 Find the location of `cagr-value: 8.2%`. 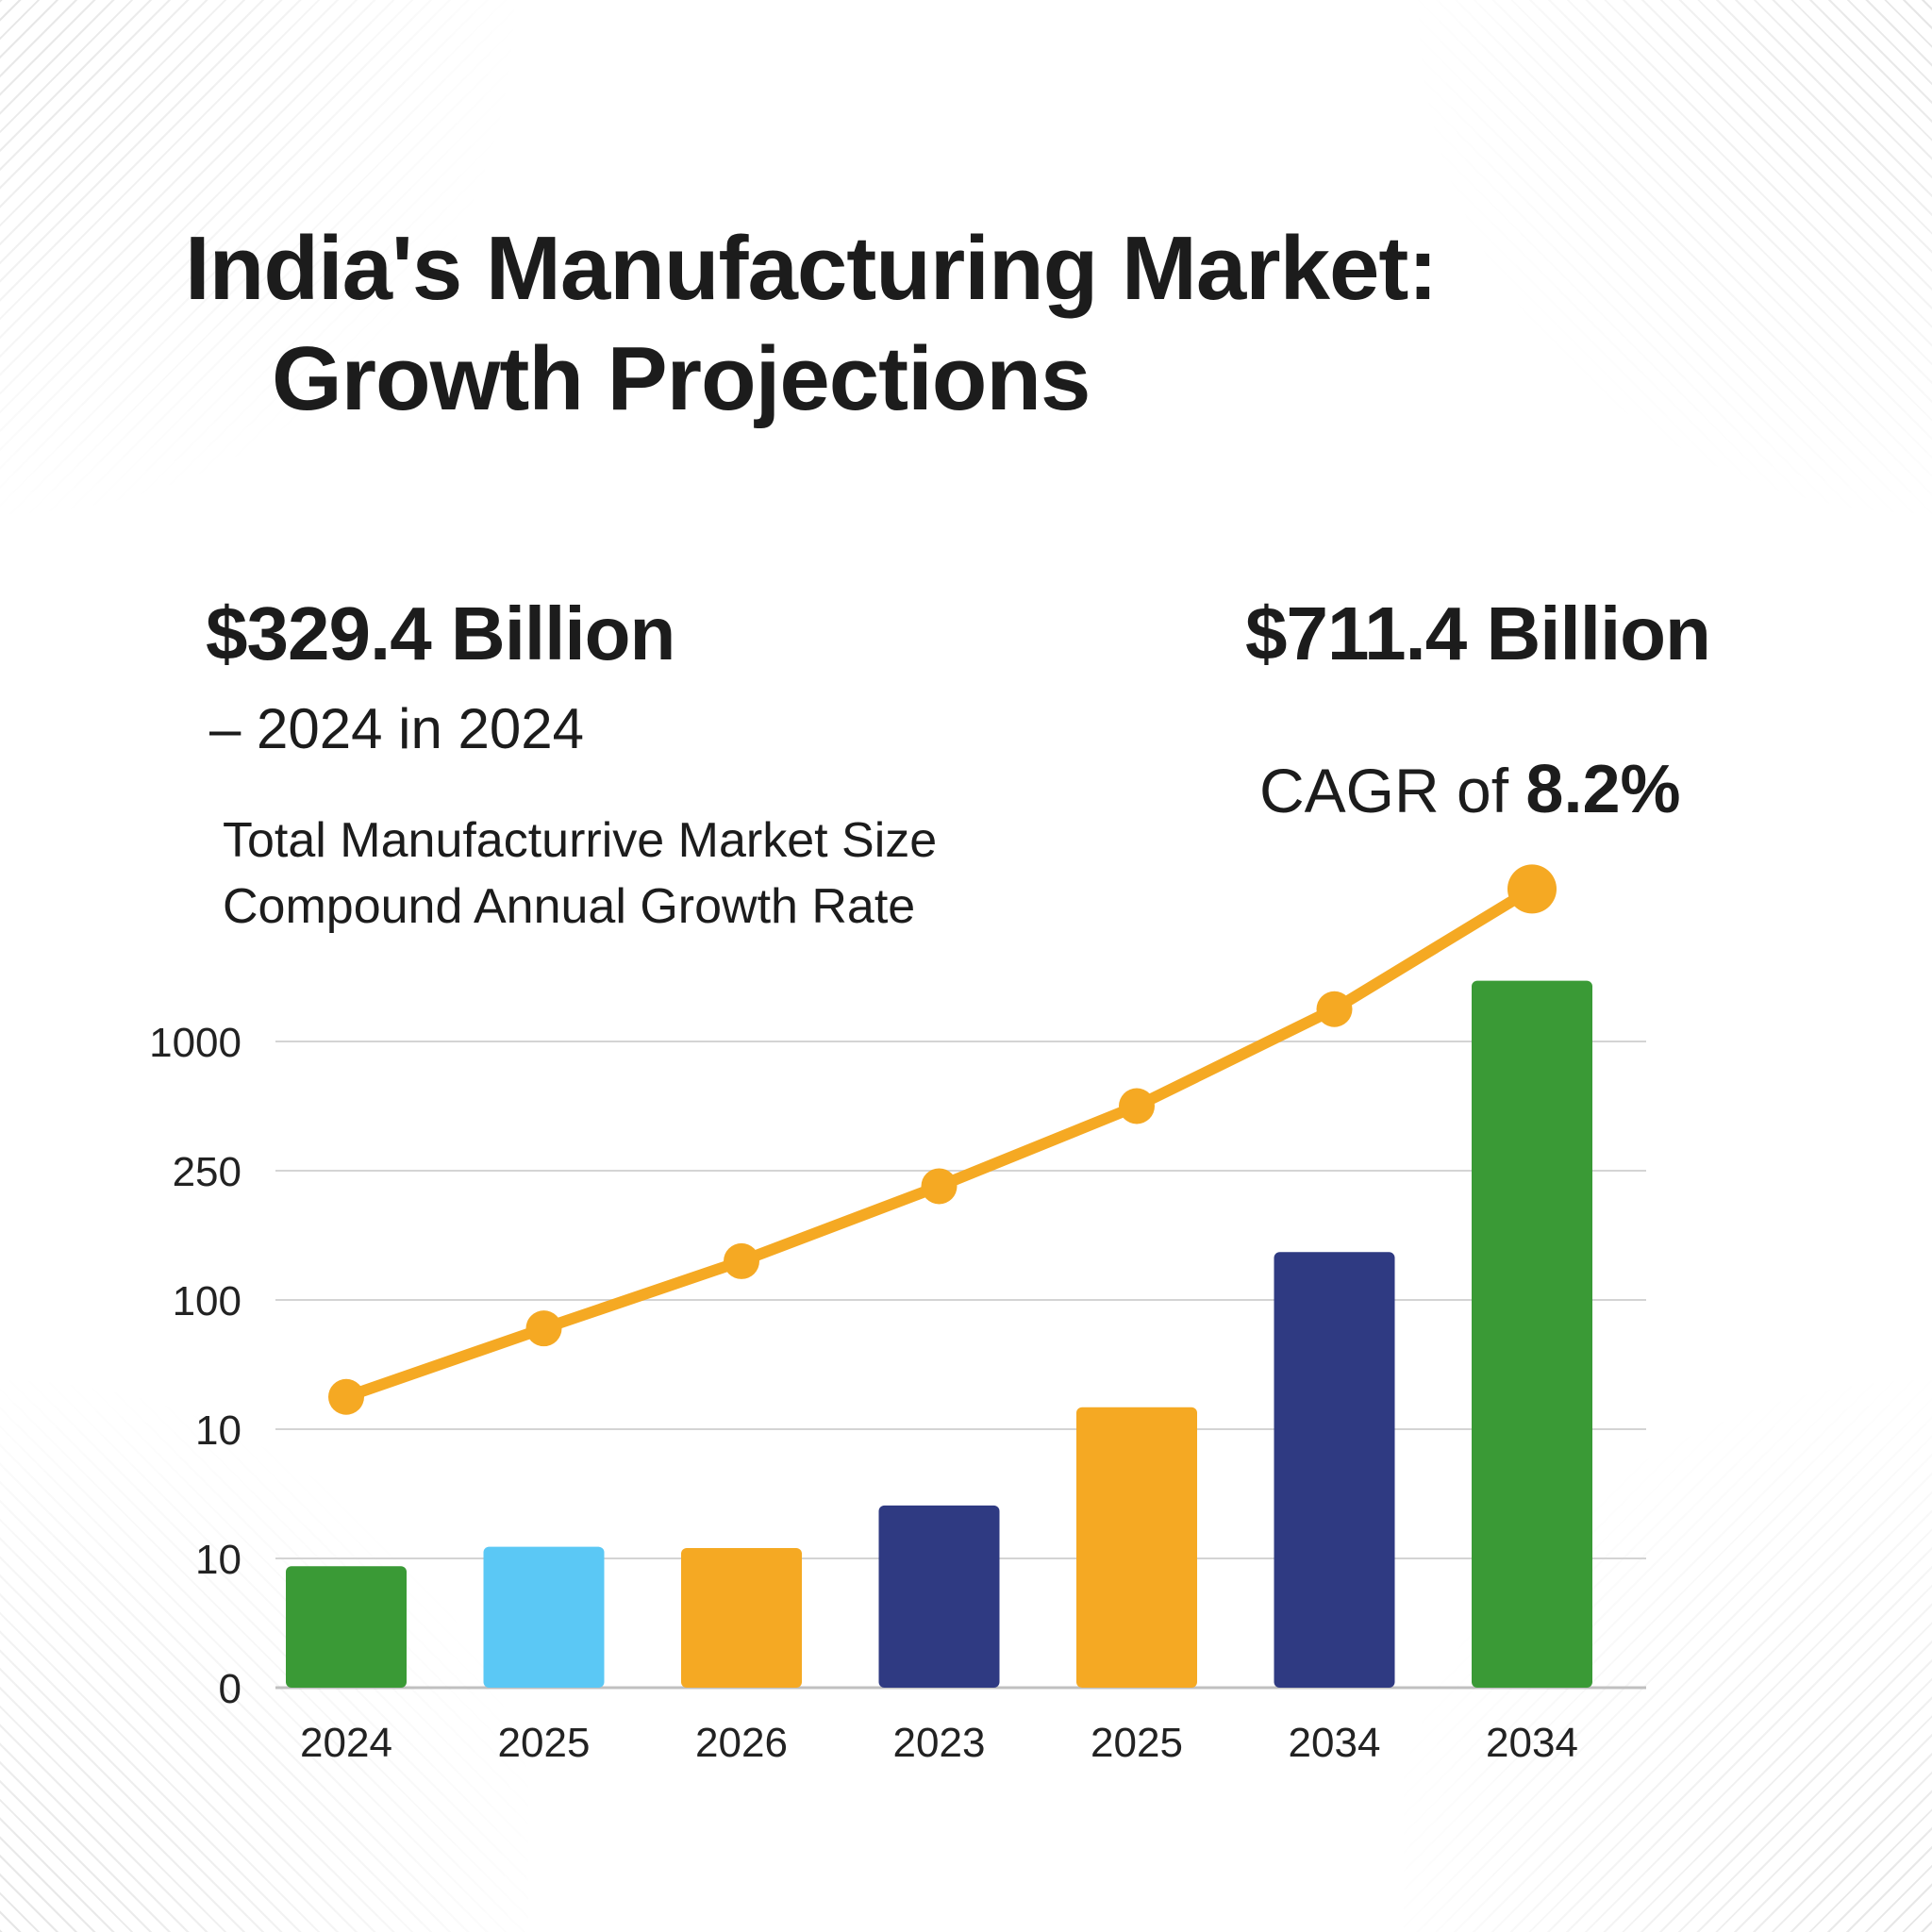

cagr-value: 8.2% is located at coordinates (1603, 790).